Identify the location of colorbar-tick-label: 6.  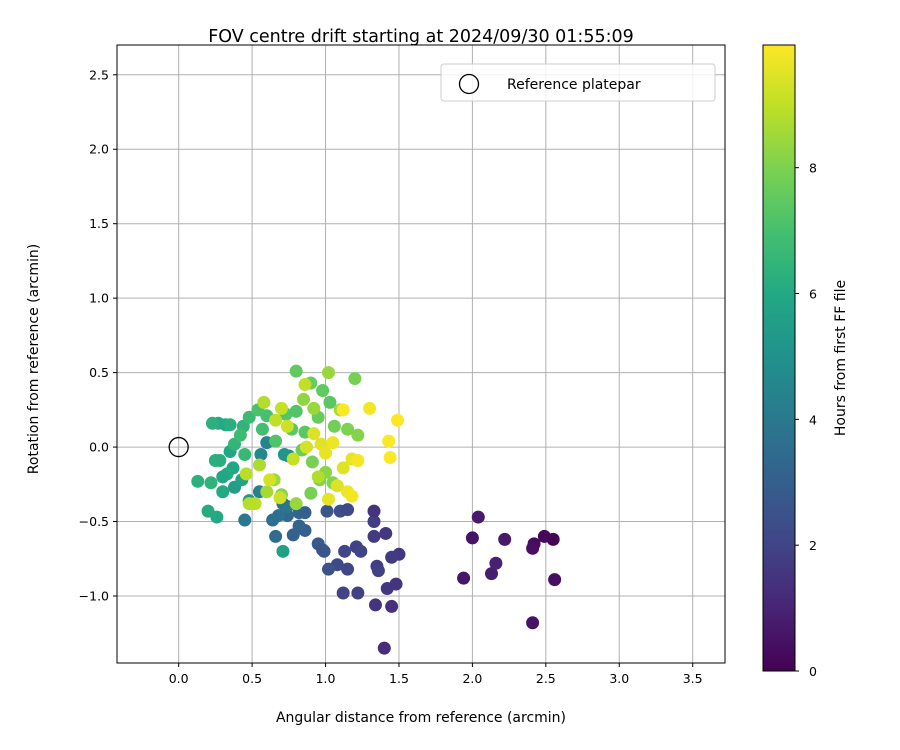
(813, 294).